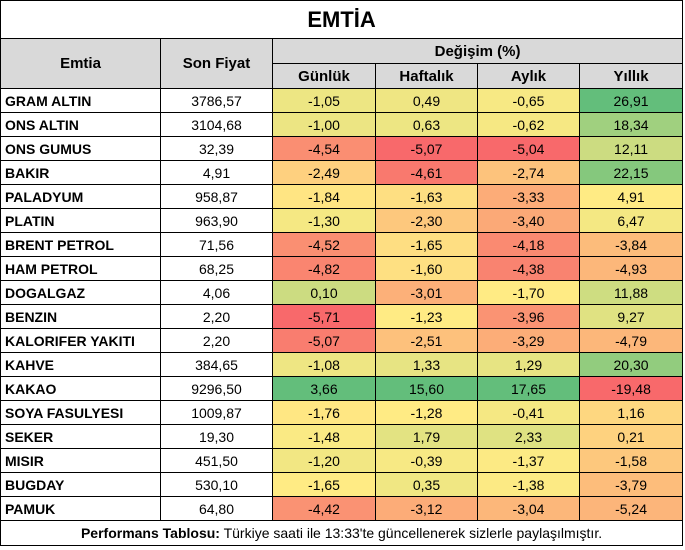  Describe the element at coordinates (216, 172) in the screenshot. I see `last-price: 4,91` at that location.